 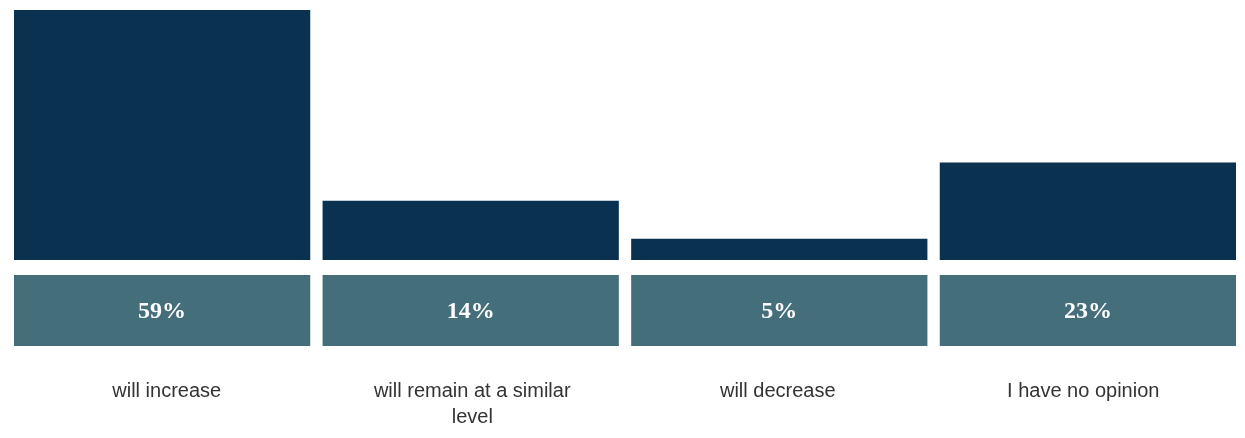 What do you see at coordinates (779, 310) in the screenshot?
I see `data-label: 5%` at bounding box center [779, 310].